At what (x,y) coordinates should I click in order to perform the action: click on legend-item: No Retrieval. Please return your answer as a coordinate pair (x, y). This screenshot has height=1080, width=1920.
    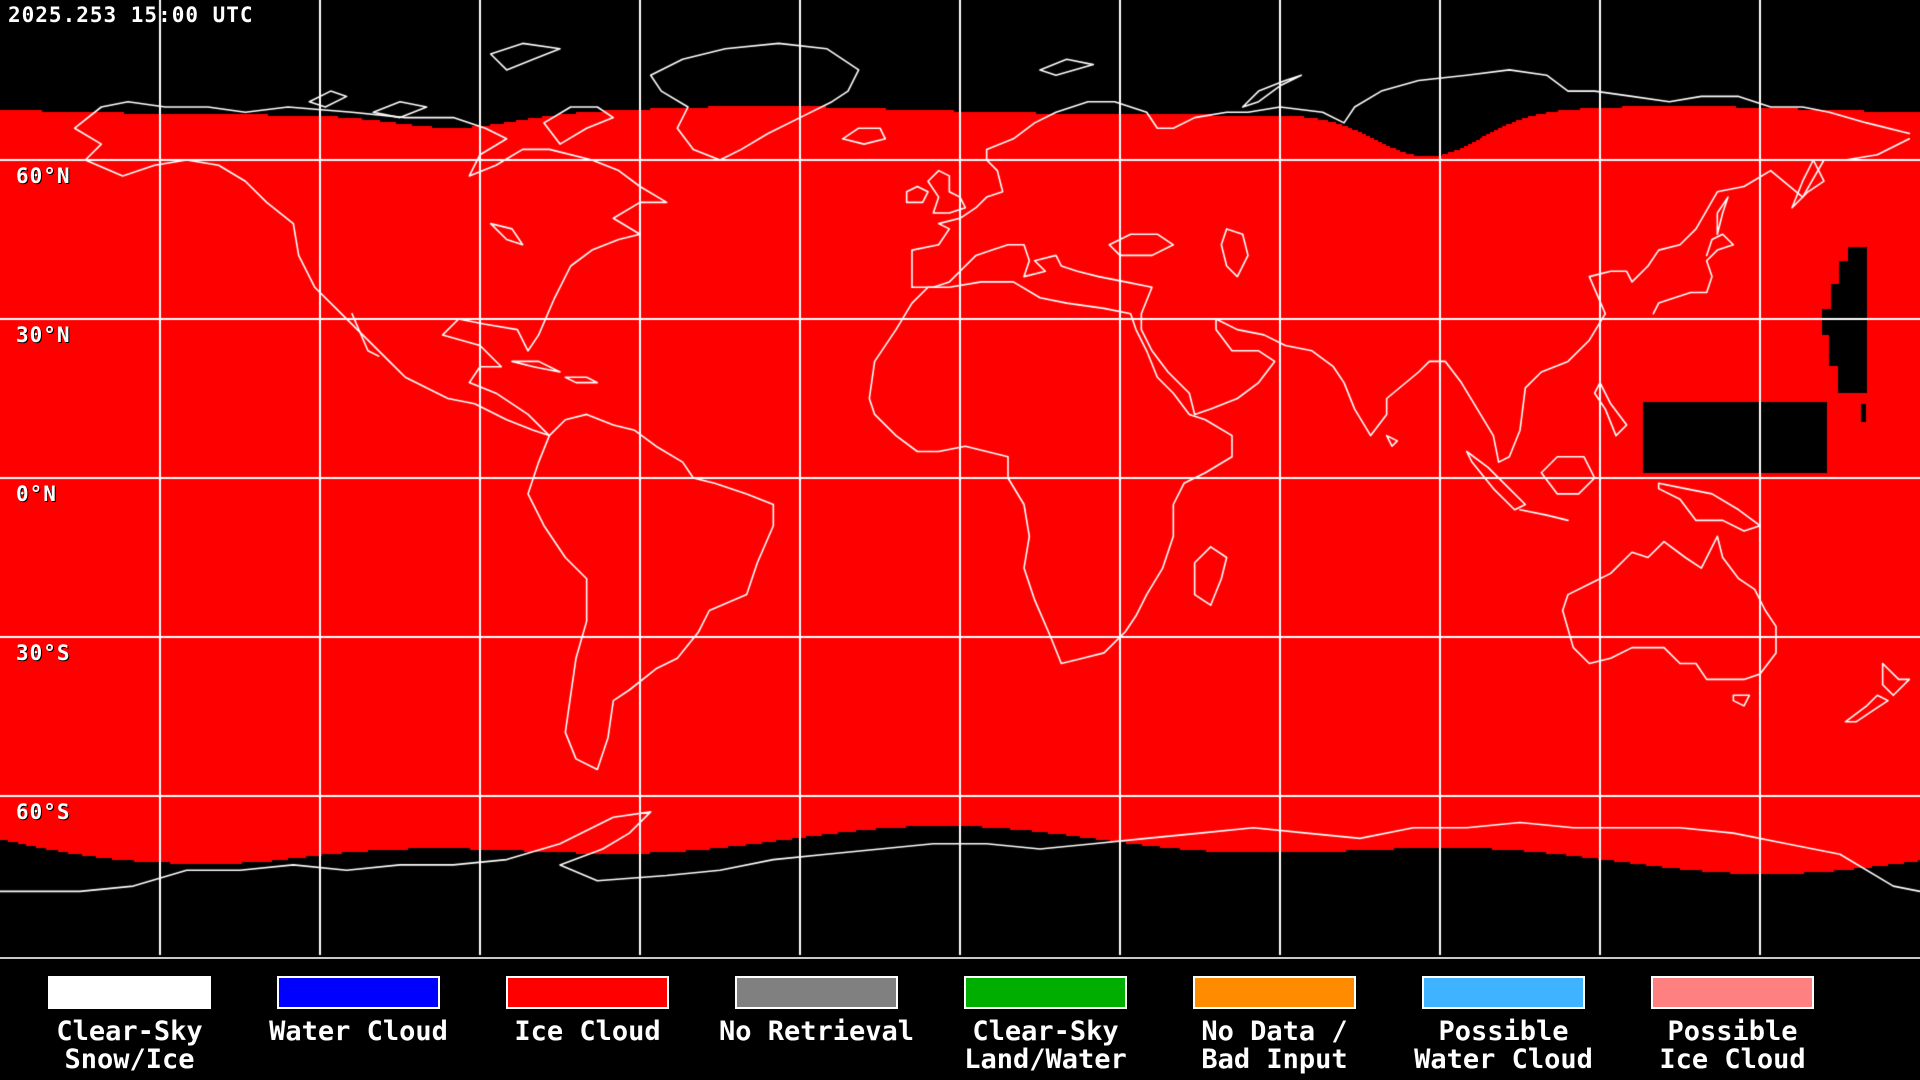
    Looking at the image, I should click on (816, 1019).